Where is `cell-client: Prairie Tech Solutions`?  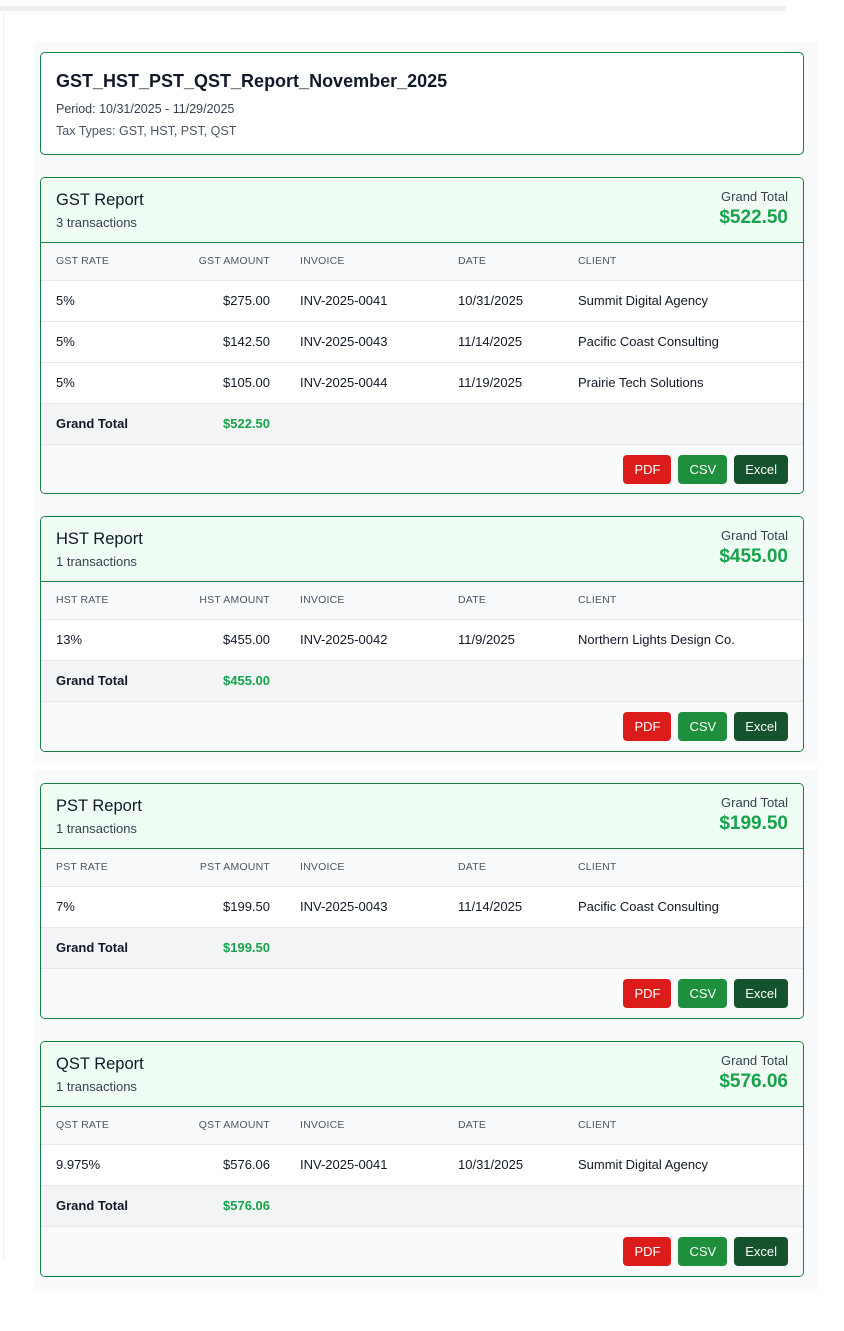
cell-client: Prairie Tech Solutions is located at coordinates (641, 382).